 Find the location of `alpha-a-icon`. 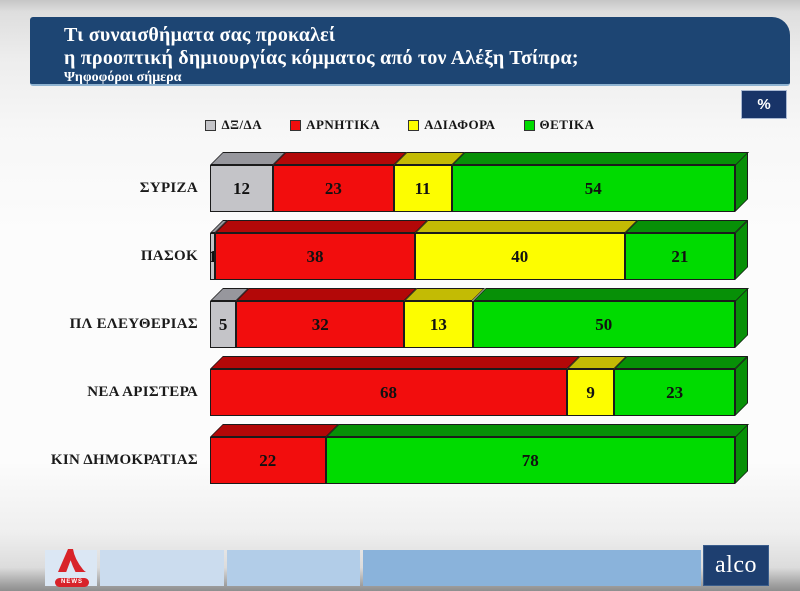

alpha-a-icon is located at coordinates (72, 560).